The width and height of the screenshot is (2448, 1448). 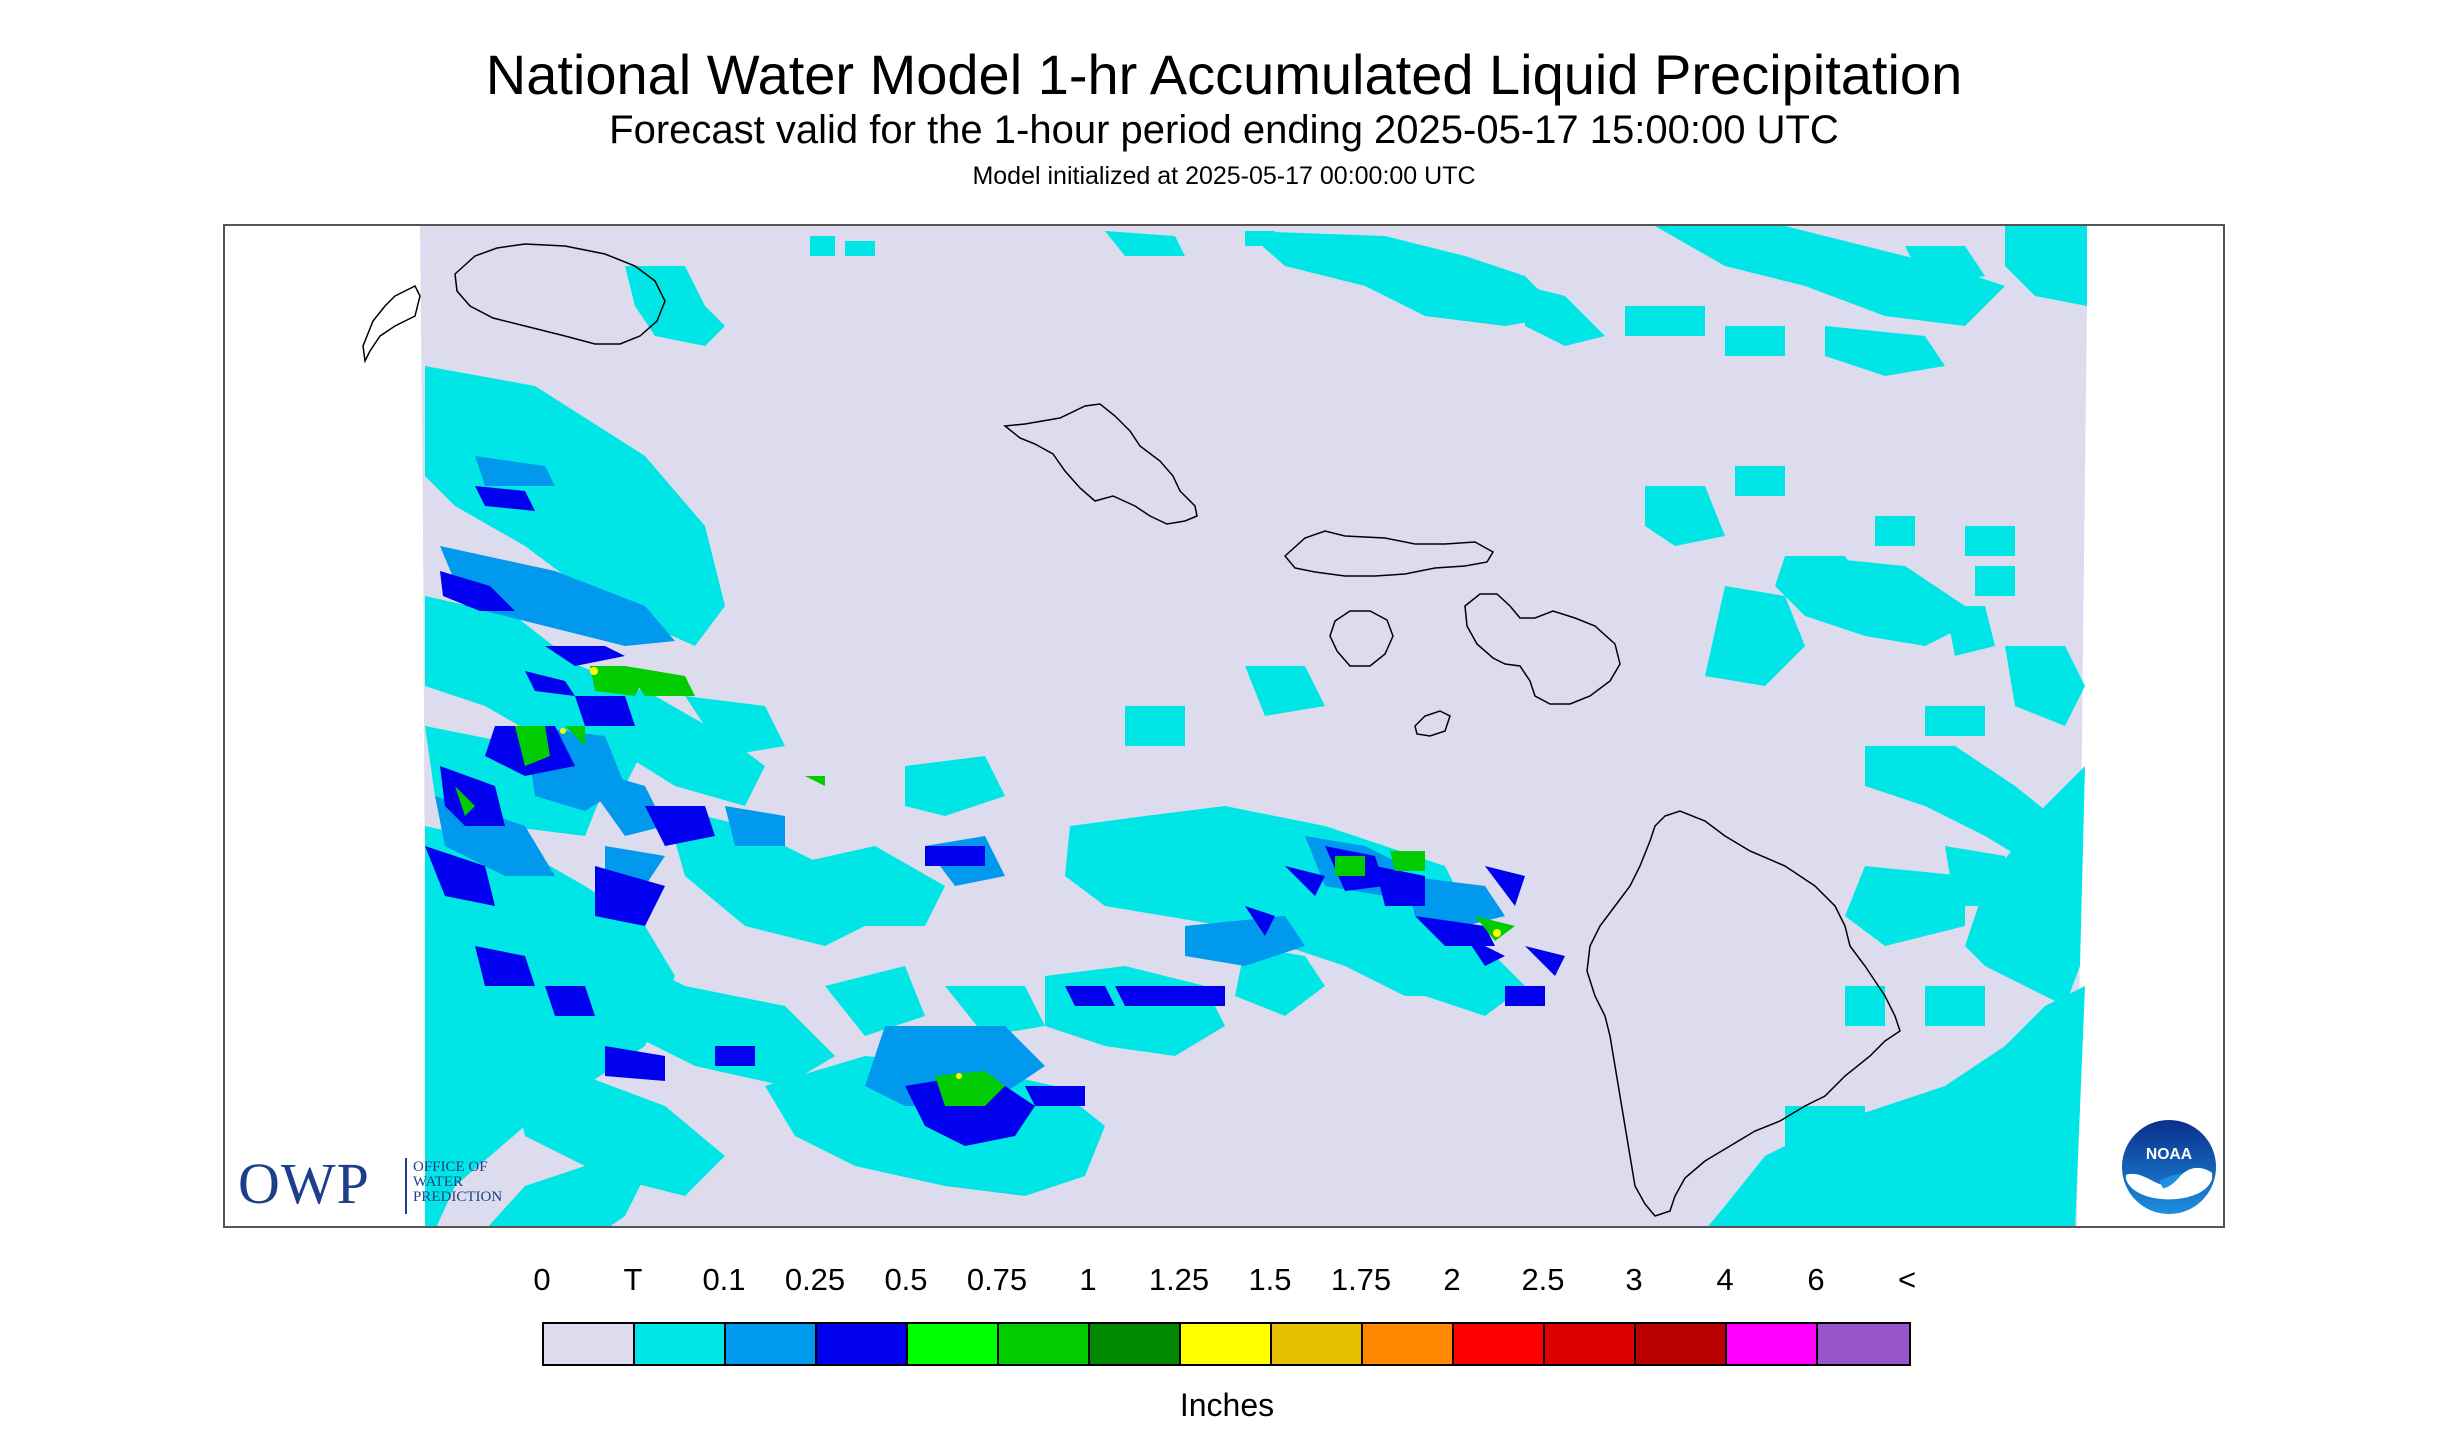 I want to click on molokai-coast, so click(x=1389, y=553).